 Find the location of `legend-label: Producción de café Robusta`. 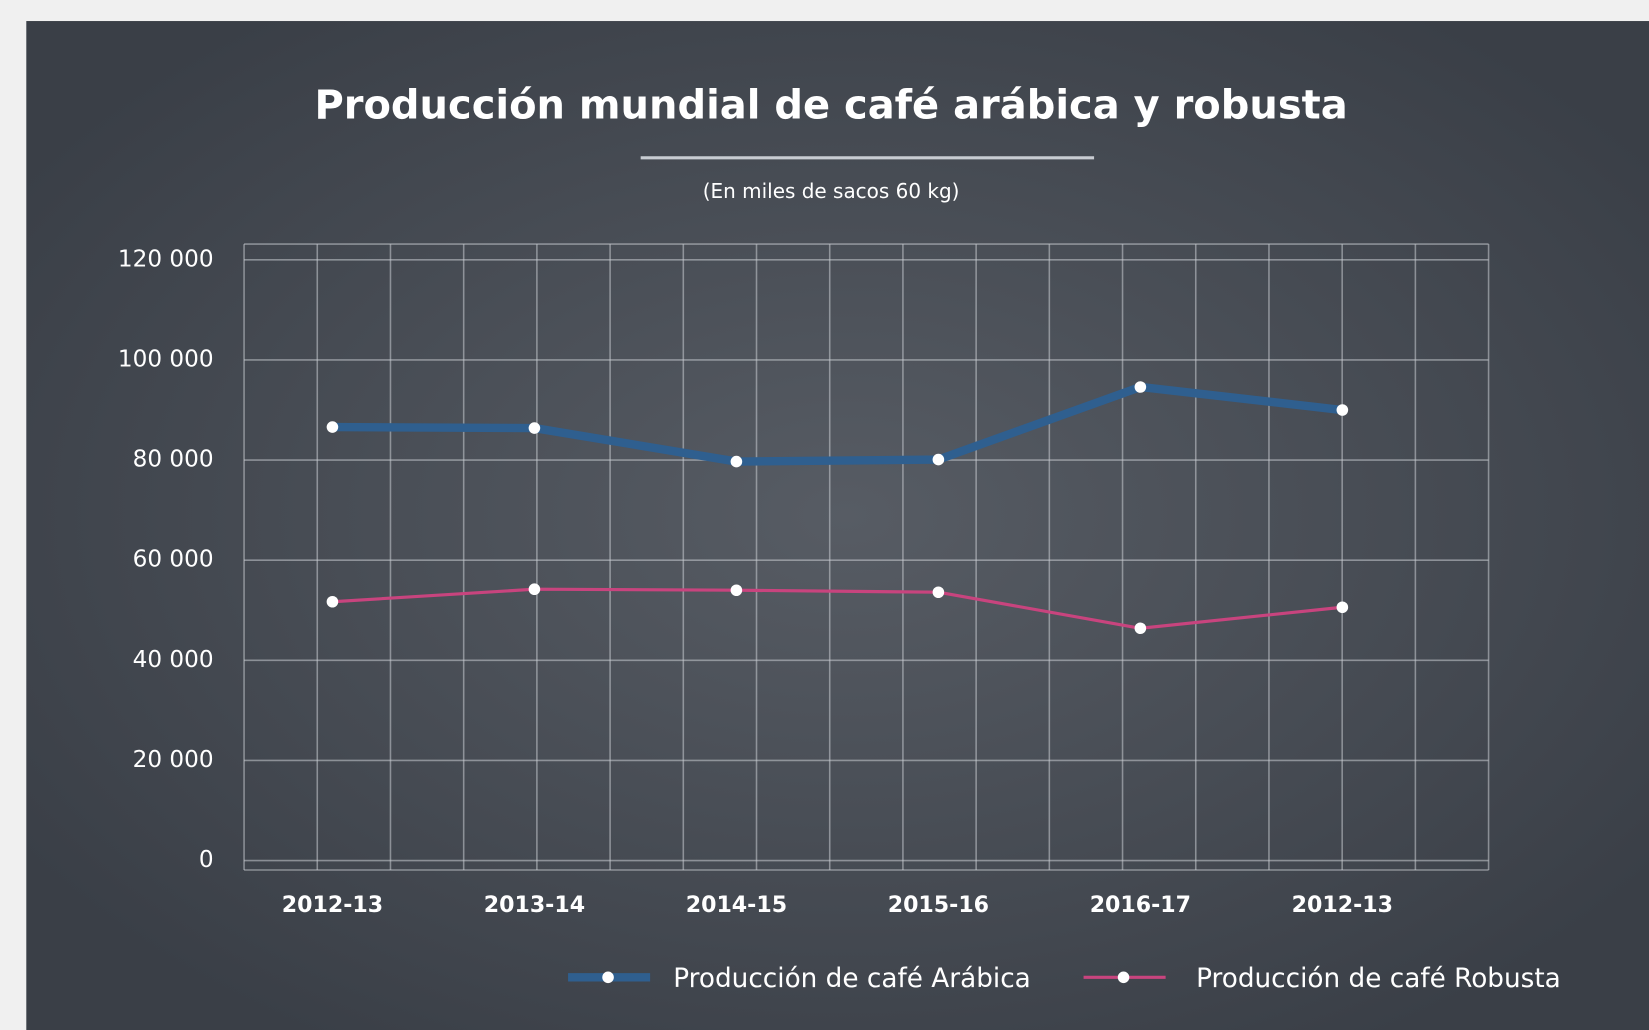

legend-label: Producción de café Robusta is located at coordinates (1378, 979).